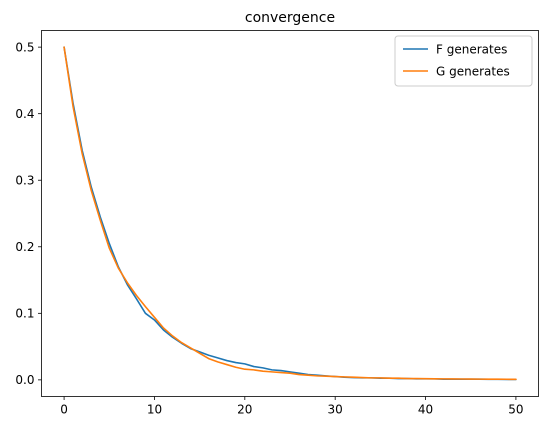 This screenshot has width=547, height=433. Describe the element at coordinates (425, 410) in the screenshot. I see `x-tick-label: 40` at that location.